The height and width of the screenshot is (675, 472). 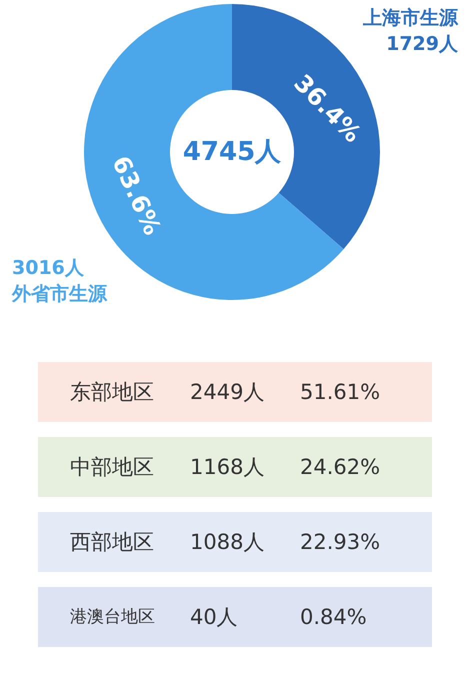 I want to click on category-label: 中部地区, so click(x=112, y=467).